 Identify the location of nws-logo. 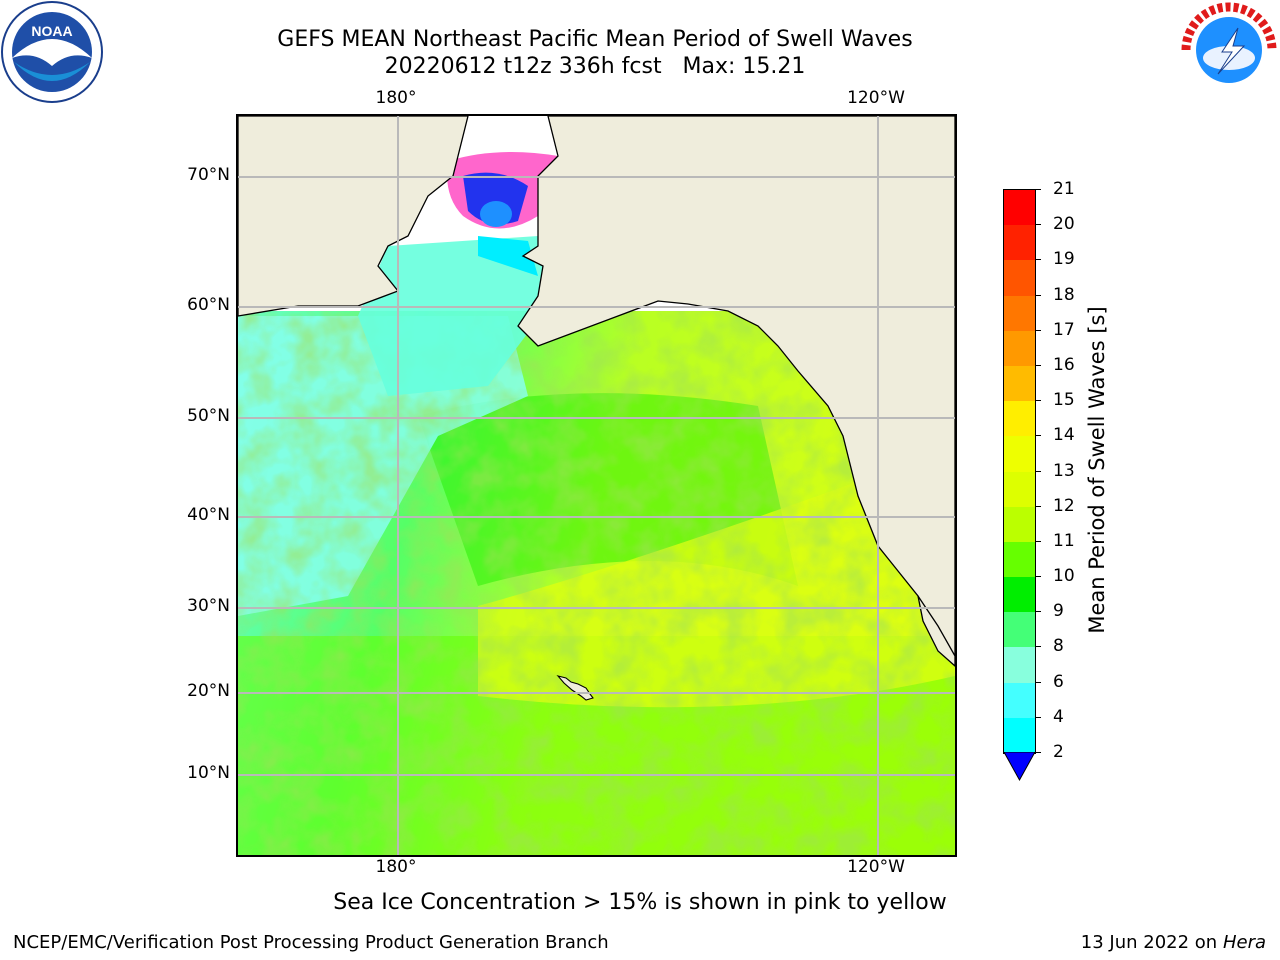
(1229, 50).